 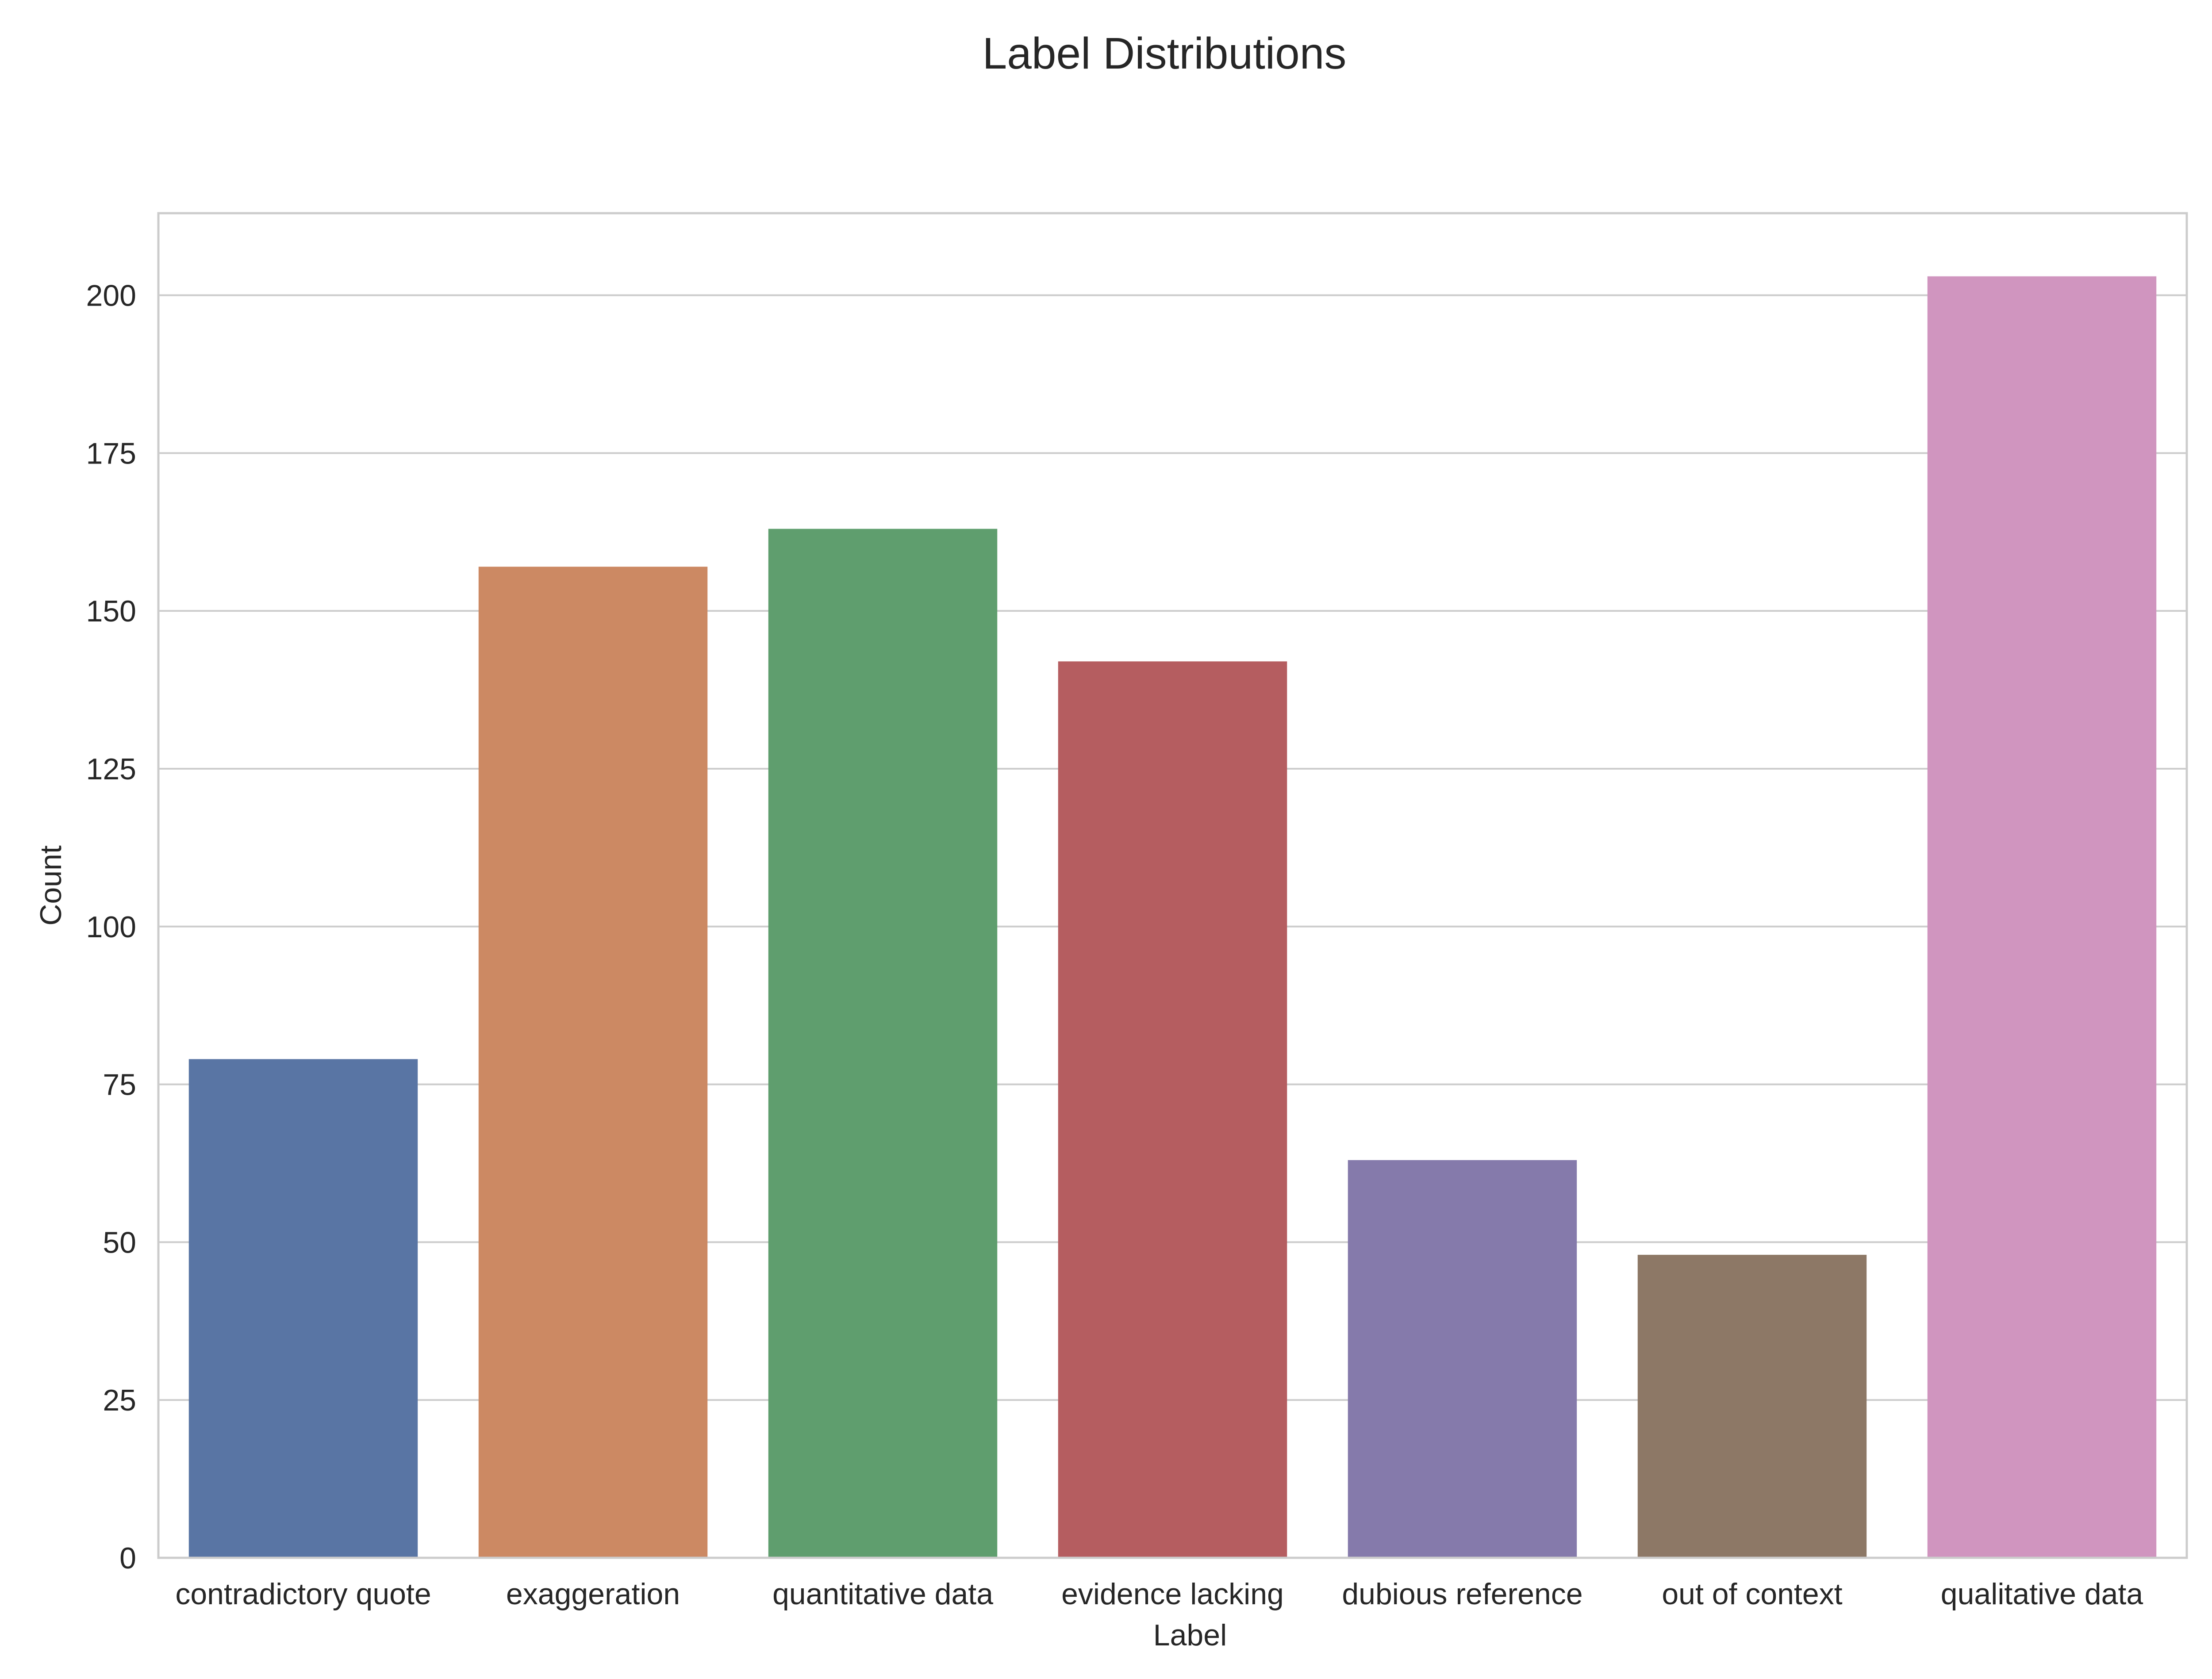 I want to click on bar-exaggeration, so click(x=593, y=1062).